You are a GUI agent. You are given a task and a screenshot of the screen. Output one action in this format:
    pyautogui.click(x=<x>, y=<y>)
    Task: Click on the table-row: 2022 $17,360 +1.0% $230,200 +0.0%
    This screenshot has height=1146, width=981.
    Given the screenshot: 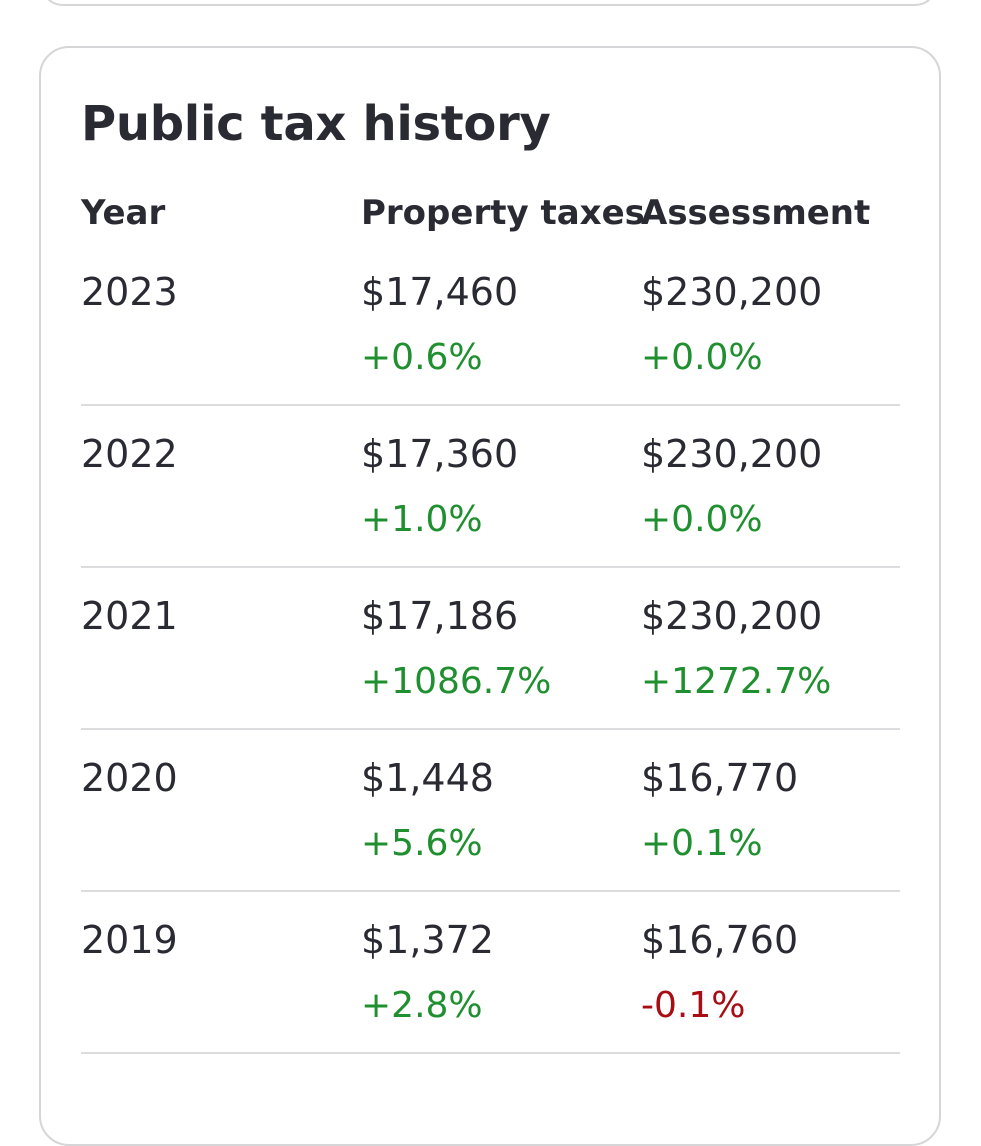 What is the action you would take?
    pyautogui.click(x=490, y=487)
    